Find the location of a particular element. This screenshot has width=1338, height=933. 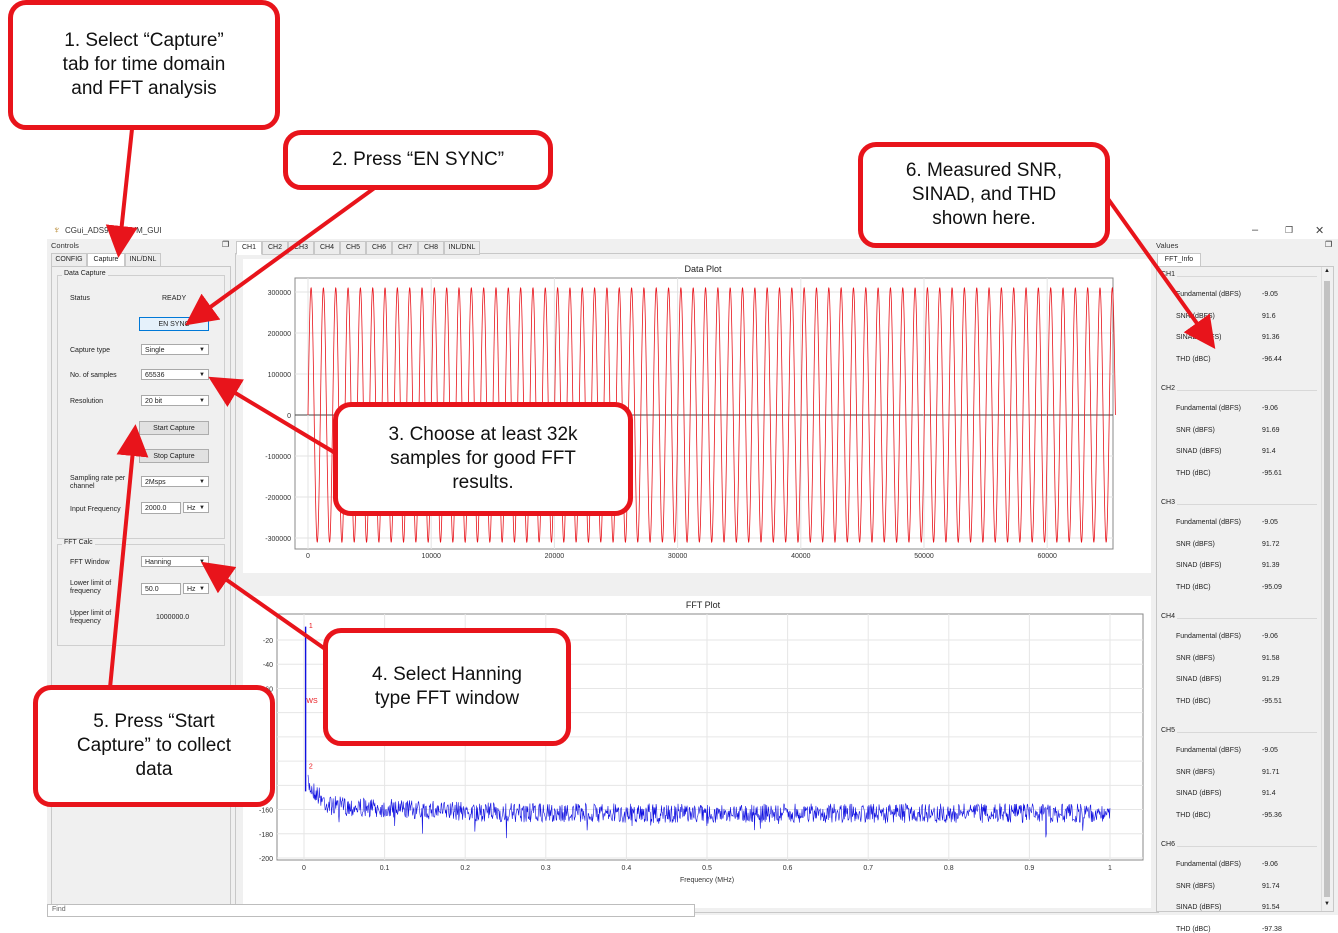

scroll-up-icon: ▲ is located at coordinates (1327, 271).